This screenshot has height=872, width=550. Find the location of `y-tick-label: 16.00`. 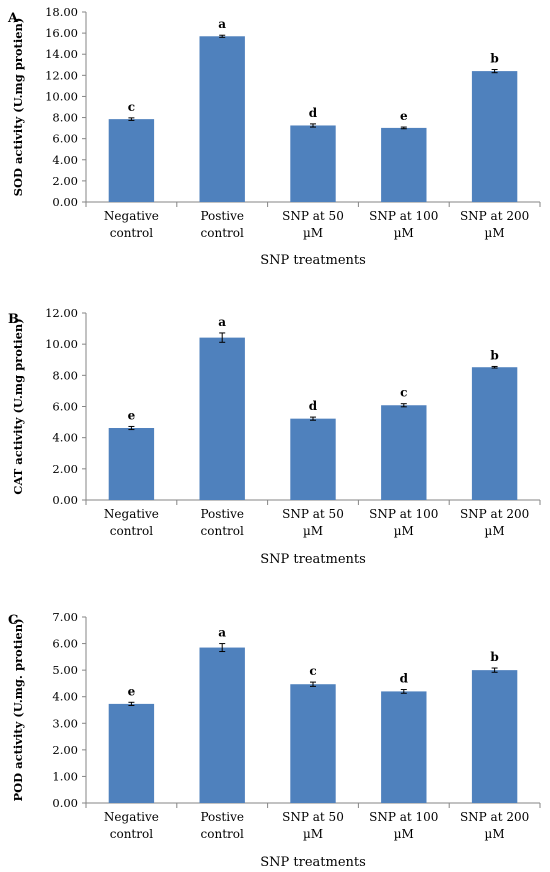

y-tick-label: 16.00 is located at coordinates (61, 33).